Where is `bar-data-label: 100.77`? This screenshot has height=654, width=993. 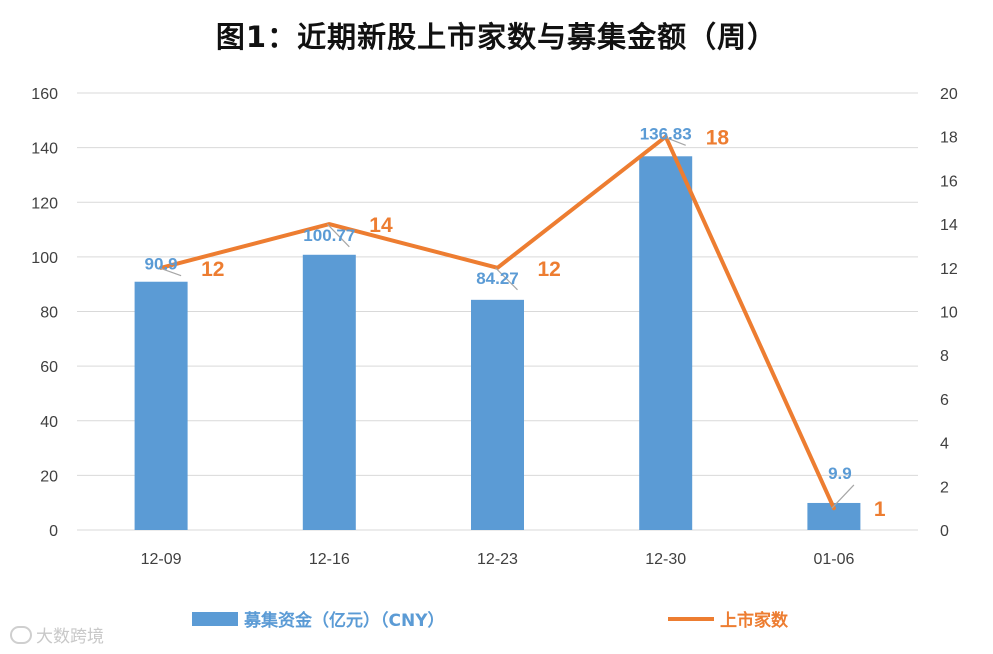
bar-data-label: 100.77 is located at coordinates (329, 235).